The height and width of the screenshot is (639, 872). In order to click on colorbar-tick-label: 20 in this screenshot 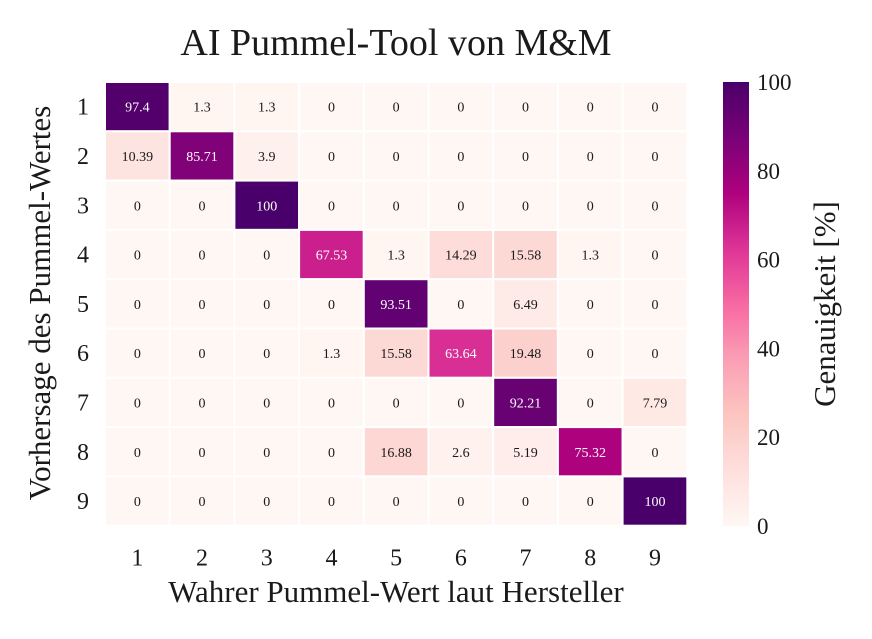, I will do `click(768, 437)`.